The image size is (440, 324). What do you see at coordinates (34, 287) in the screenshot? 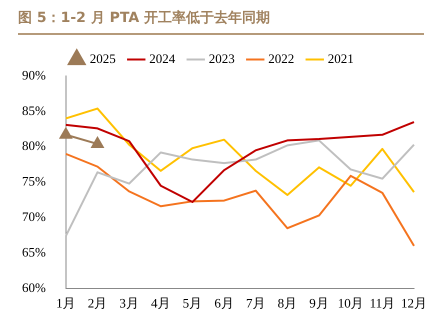
I see `y-tick-label: 60%` at bounding box center [34, 287].